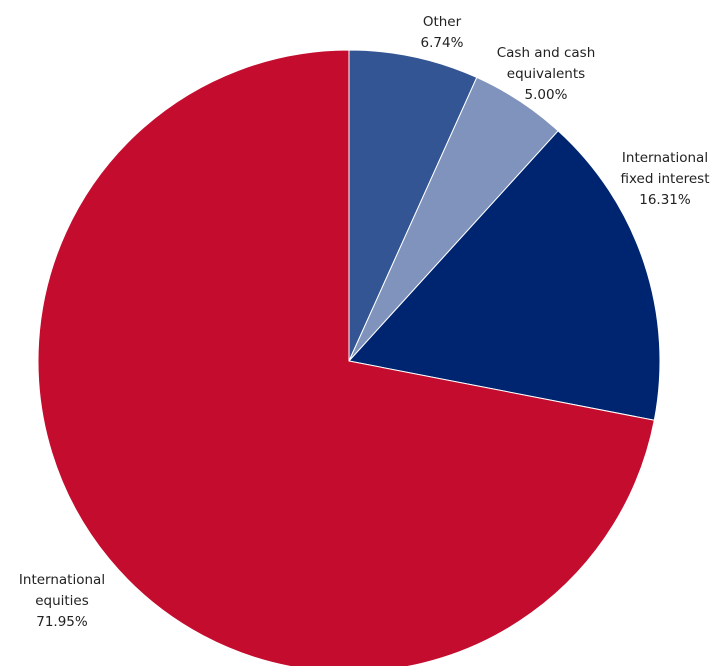 The height and width of the screenshot is (666, 718). I want to click on data-label-category-line: equivalents, so click(546, 74).